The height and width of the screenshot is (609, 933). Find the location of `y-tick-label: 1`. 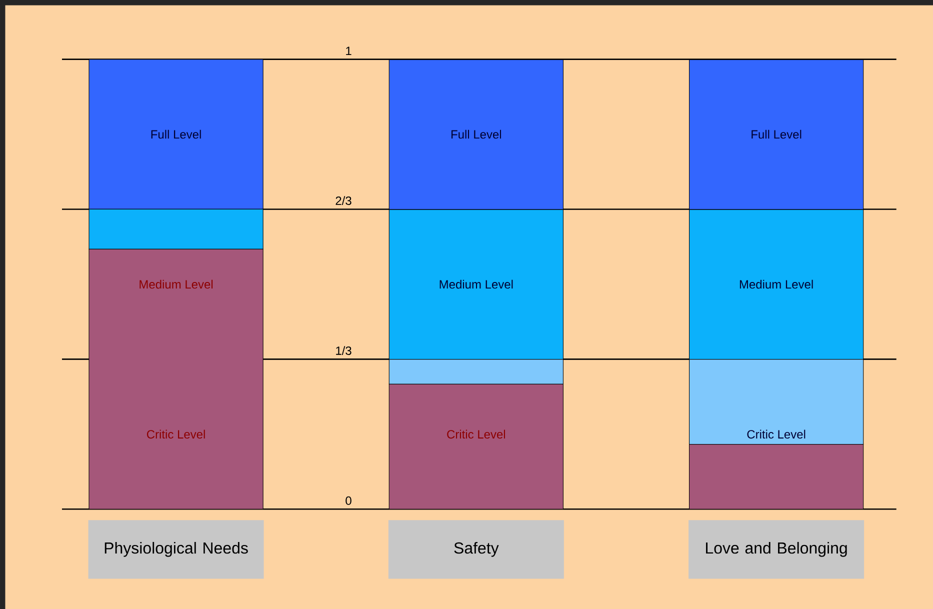

y-tick-label: 1 is located at coordinates (349, 50).